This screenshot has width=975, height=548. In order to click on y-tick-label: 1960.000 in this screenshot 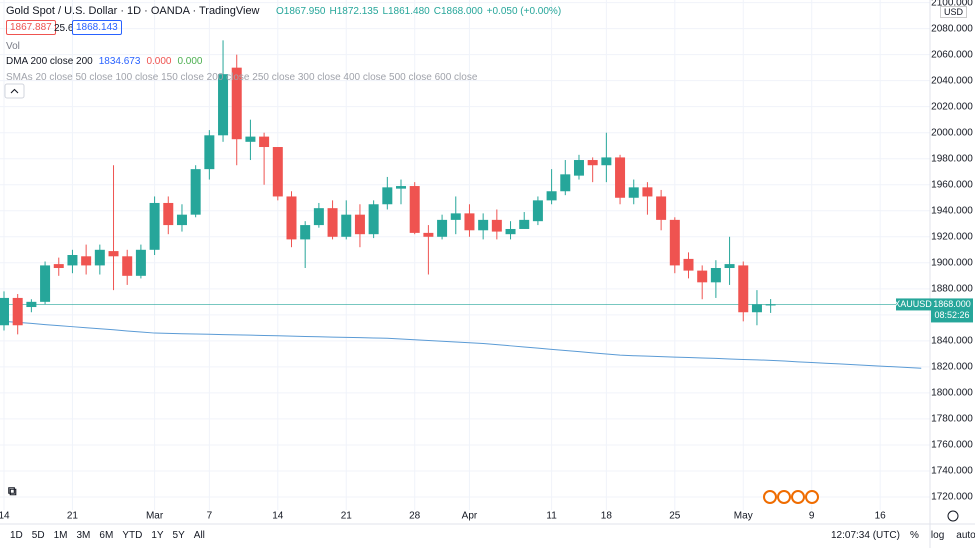, I will do `click(952, 184)`.